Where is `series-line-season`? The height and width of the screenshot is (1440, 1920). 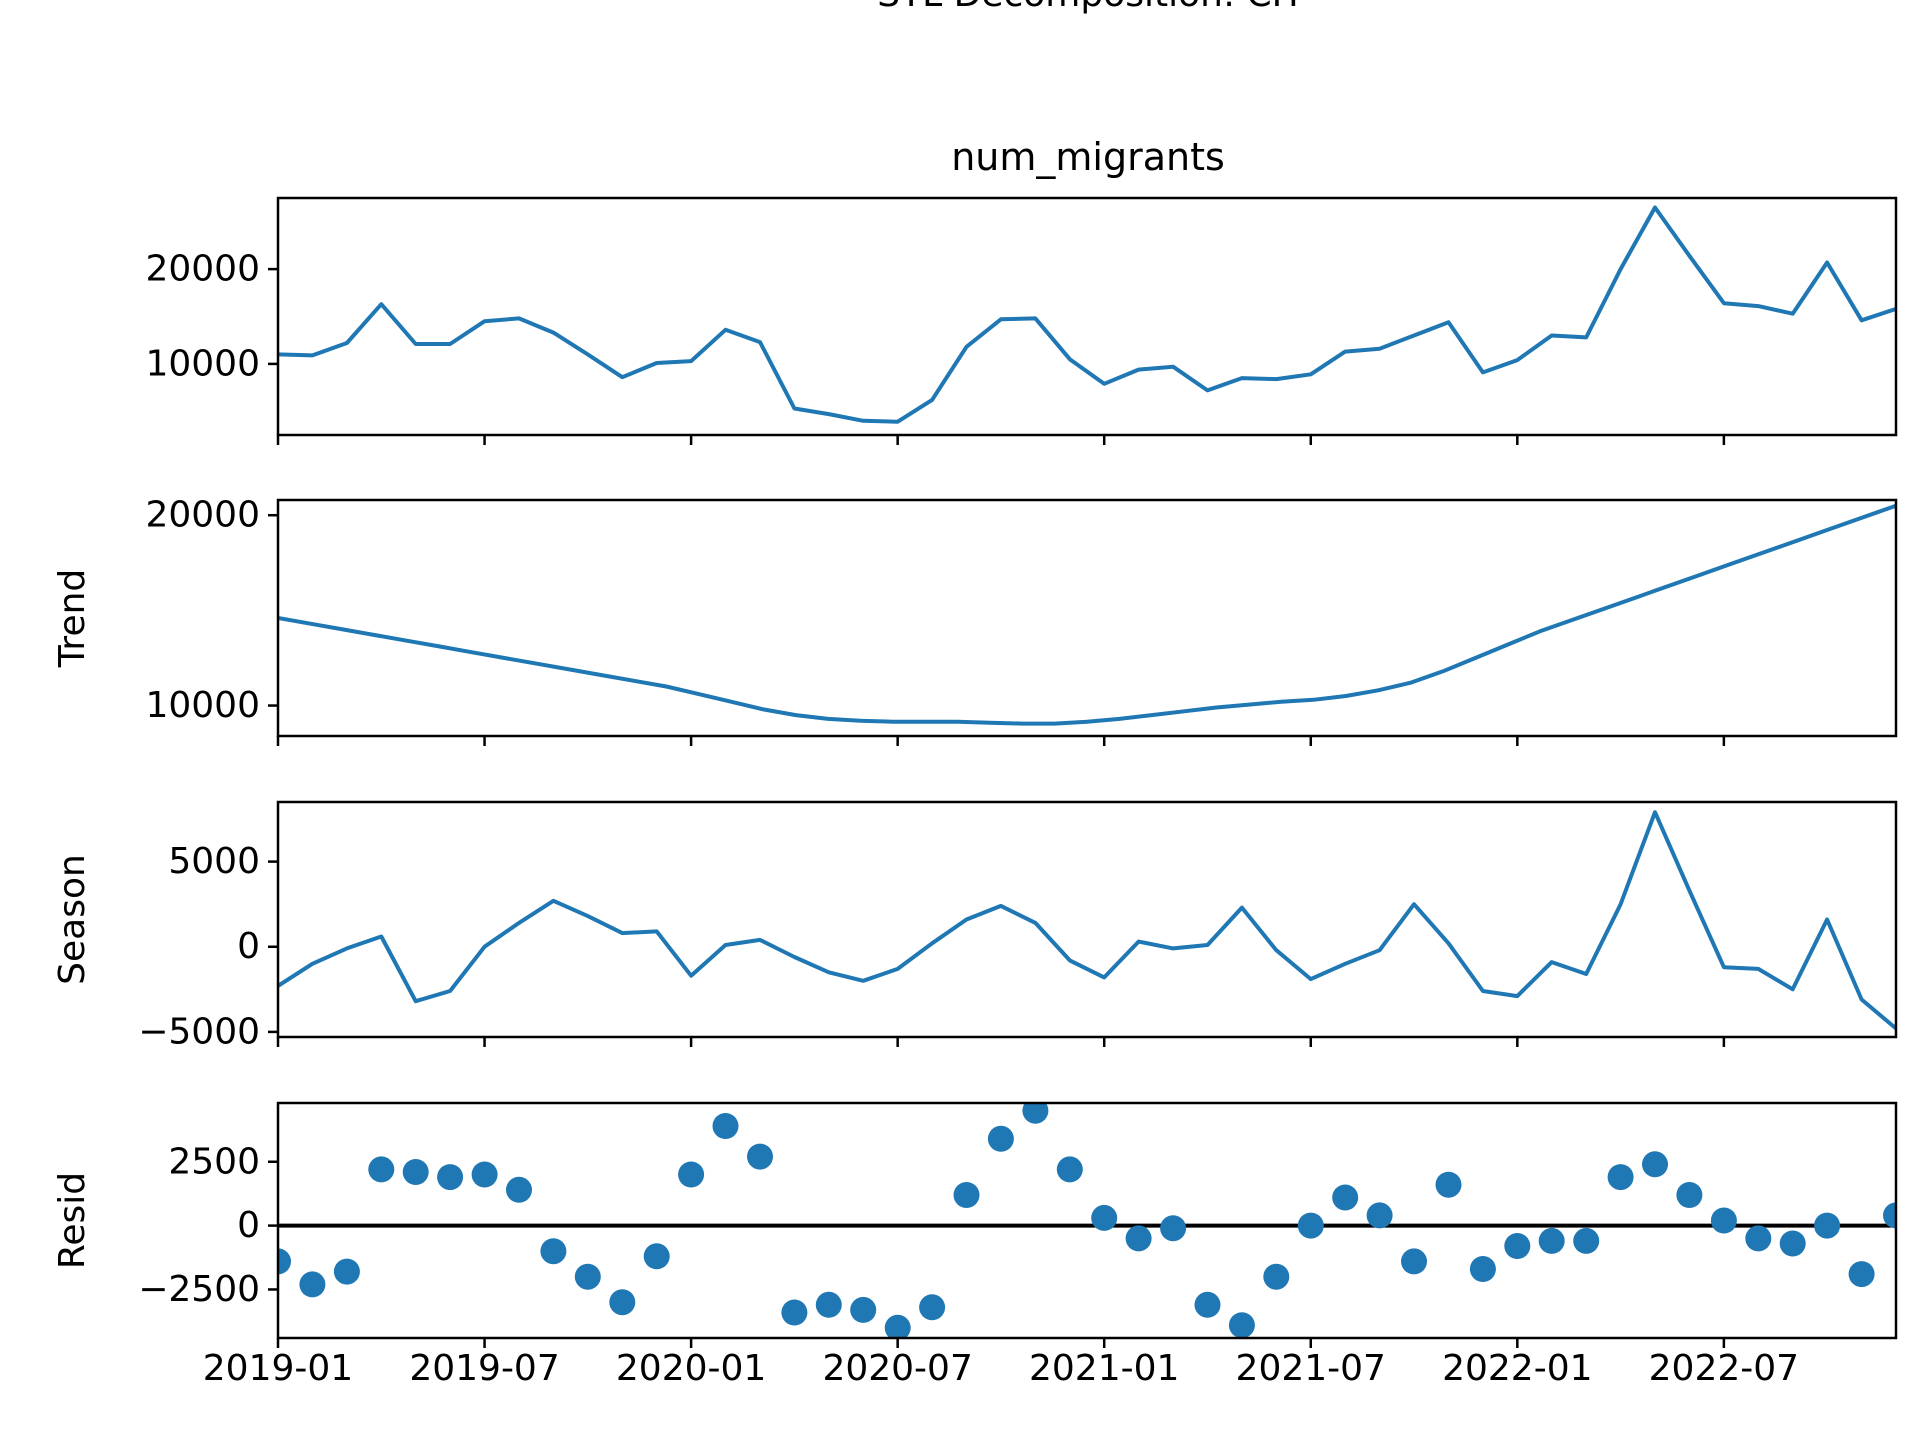
series-line-season is located at coordinates (1087, 920).